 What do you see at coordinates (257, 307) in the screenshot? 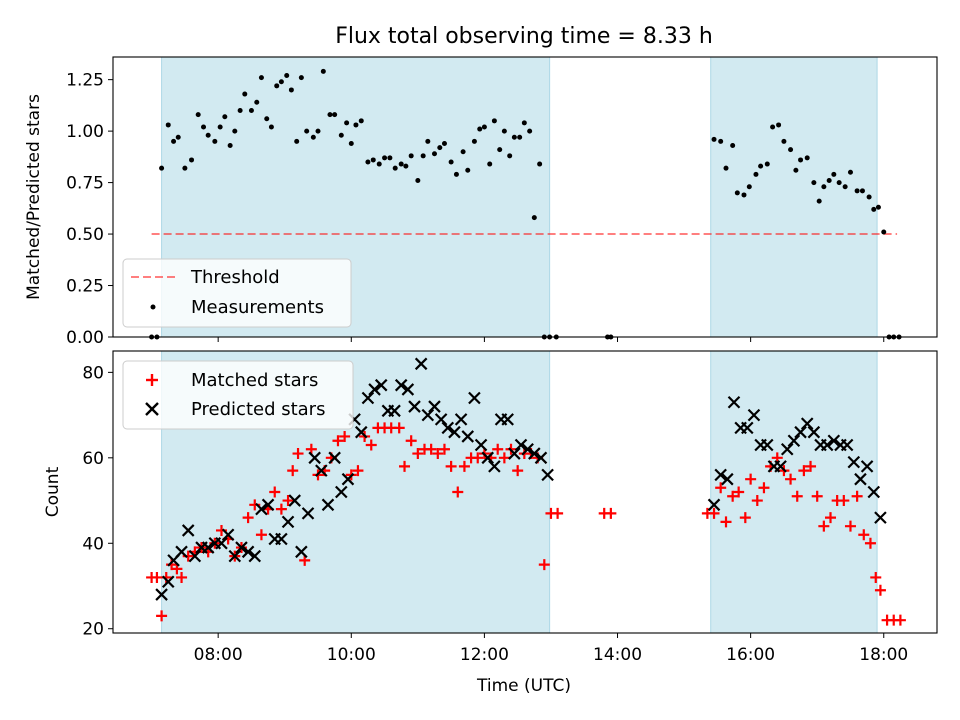
I see `measurements-legend-label: Measurements` at bounding box center [257, 307].